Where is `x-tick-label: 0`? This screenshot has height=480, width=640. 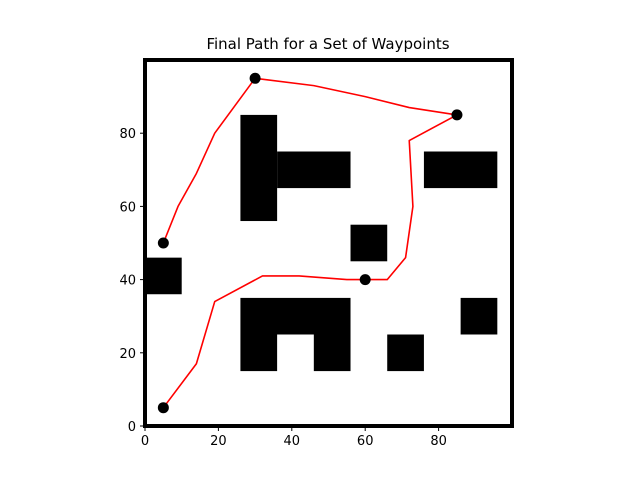
x-tick-label: 0 is located at coordinates (145, 441).